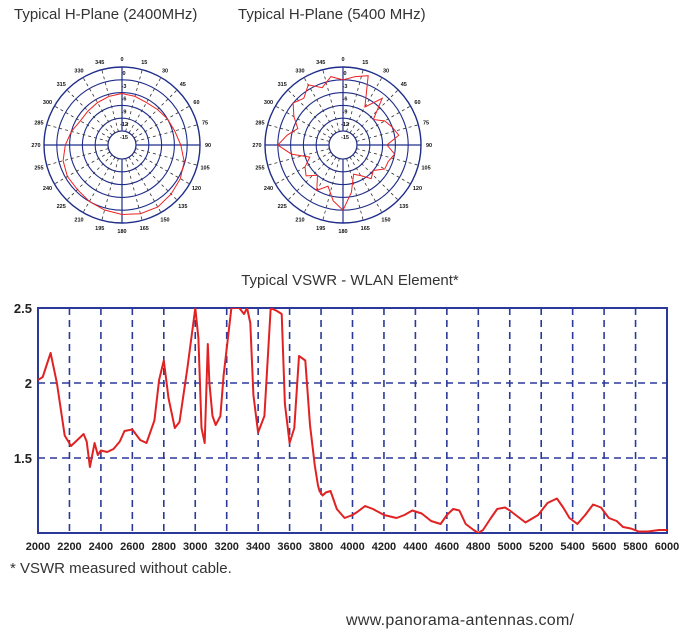 The image size is (700, 644). I want to click on vswr-x-tick-label: 5400, so click(572, 547).